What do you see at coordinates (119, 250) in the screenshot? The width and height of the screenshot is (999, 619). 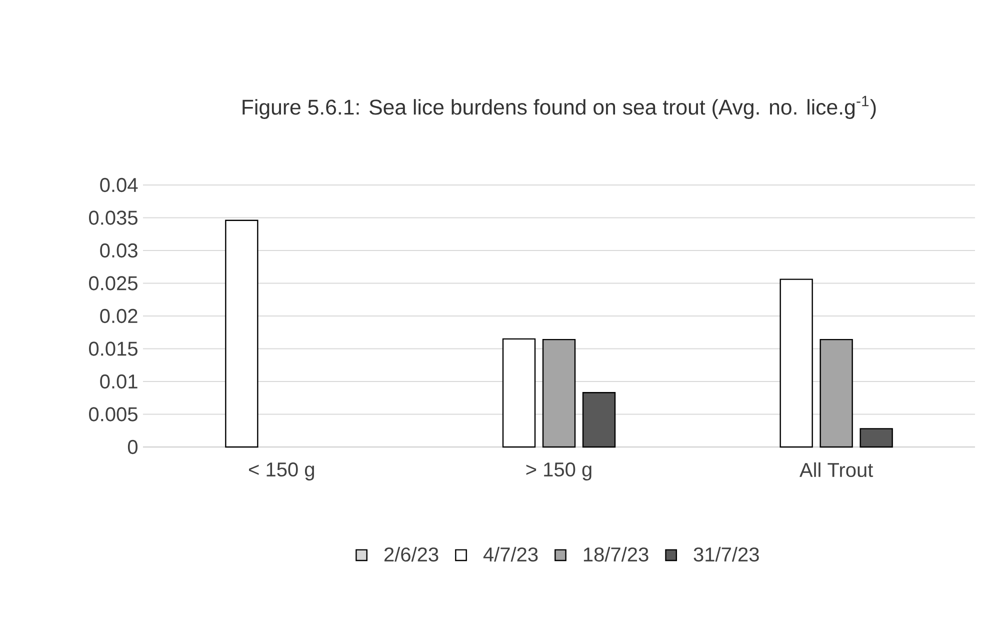 I see `y-tick-label: 0.03` at bounding box center [119, 250].